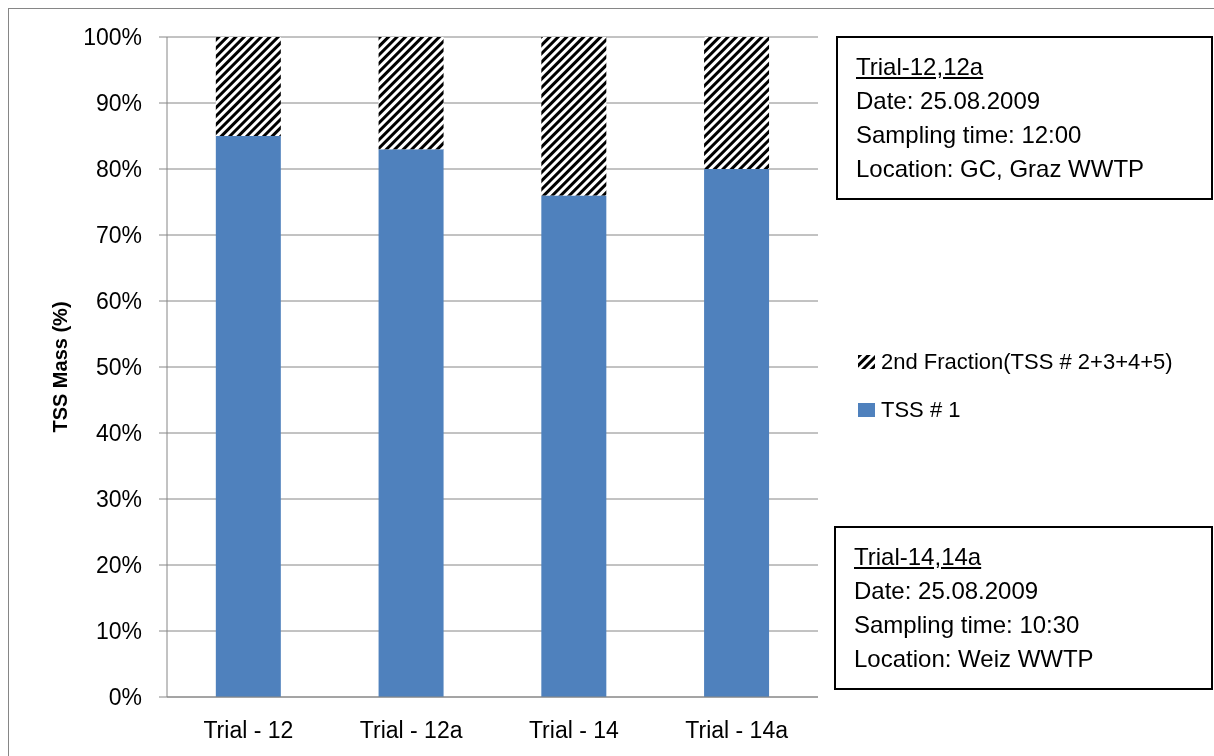 This screenshot has height=756, width=1214. I want to click on y-tick-label: 60%, so click(118, 301).